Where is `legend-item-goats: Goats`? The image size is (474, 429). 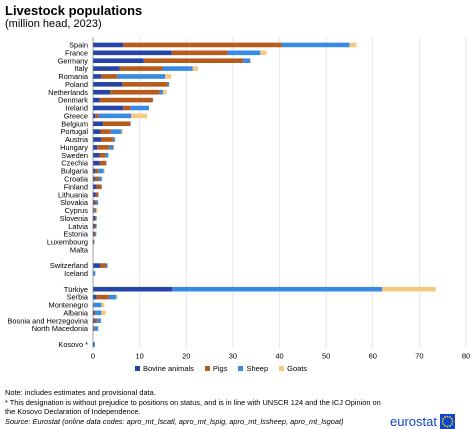 legend-item-goats: Goats is located at coordinates (293, 368).